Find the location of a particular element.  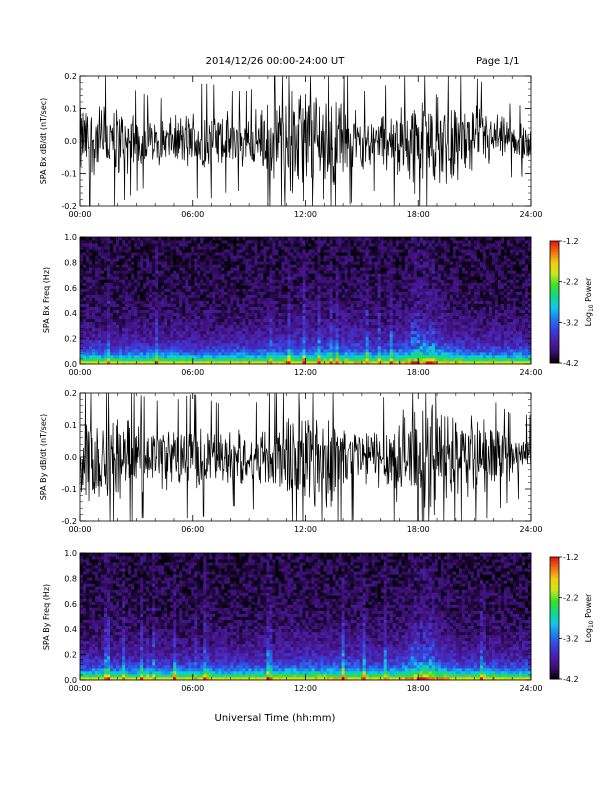

x-tick-label: 12:00 is located at coordinates (305, 214).